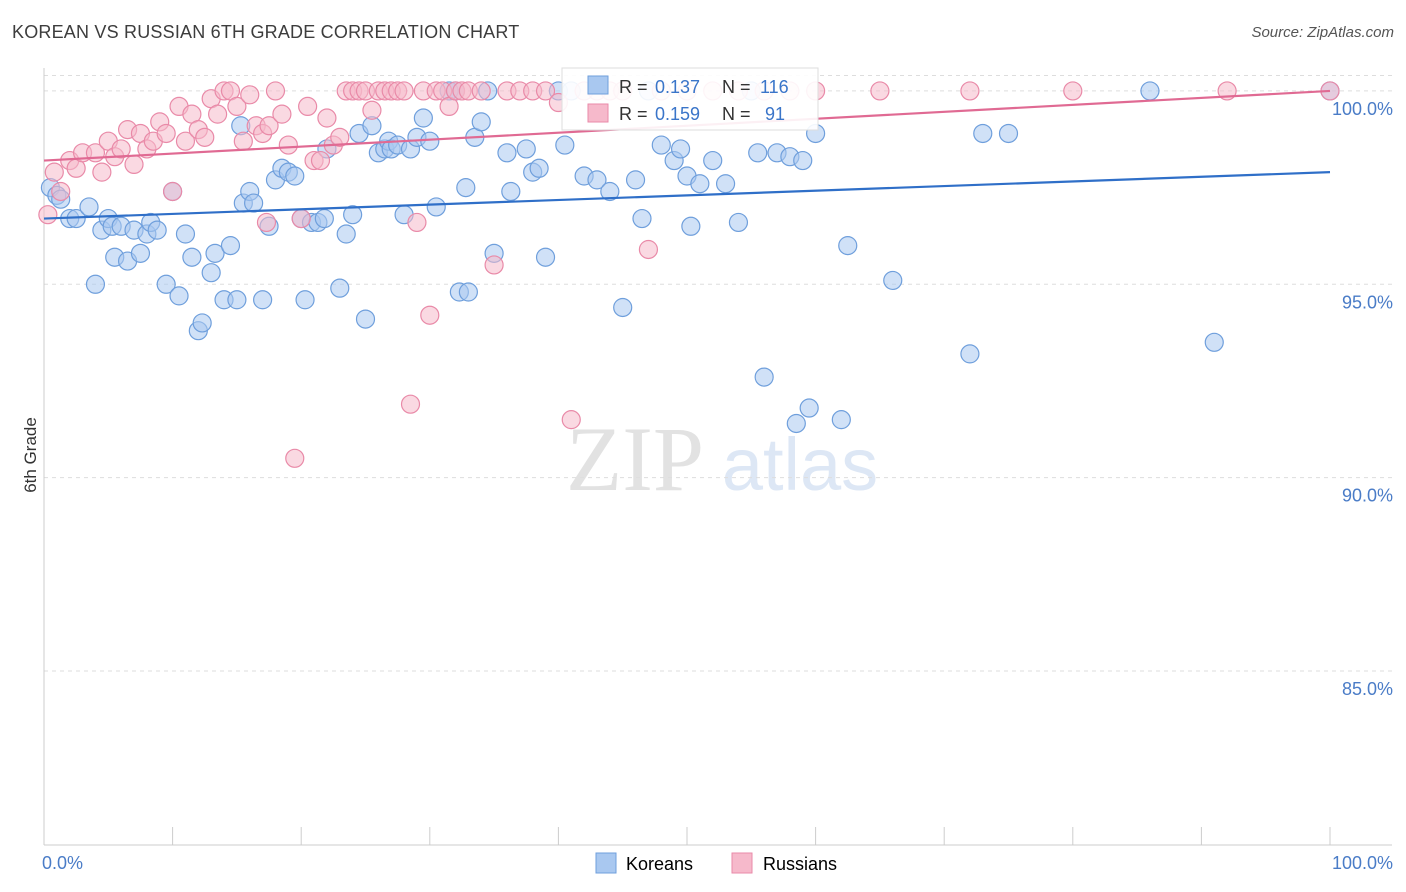 The height and width of the screenshot is (892, 1406). I want to click on watermark-zip: ZIP, so click(635, 459).